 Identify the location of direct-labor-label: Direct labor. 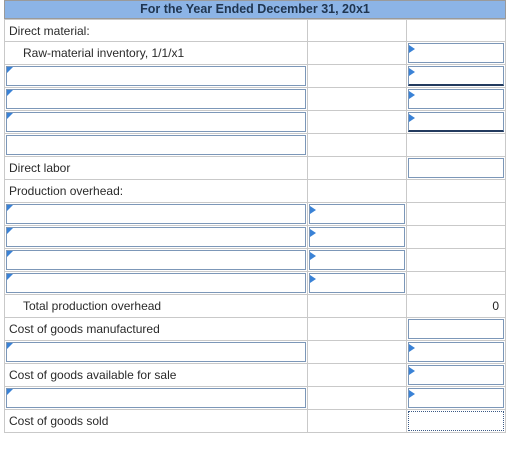
(40, 168).